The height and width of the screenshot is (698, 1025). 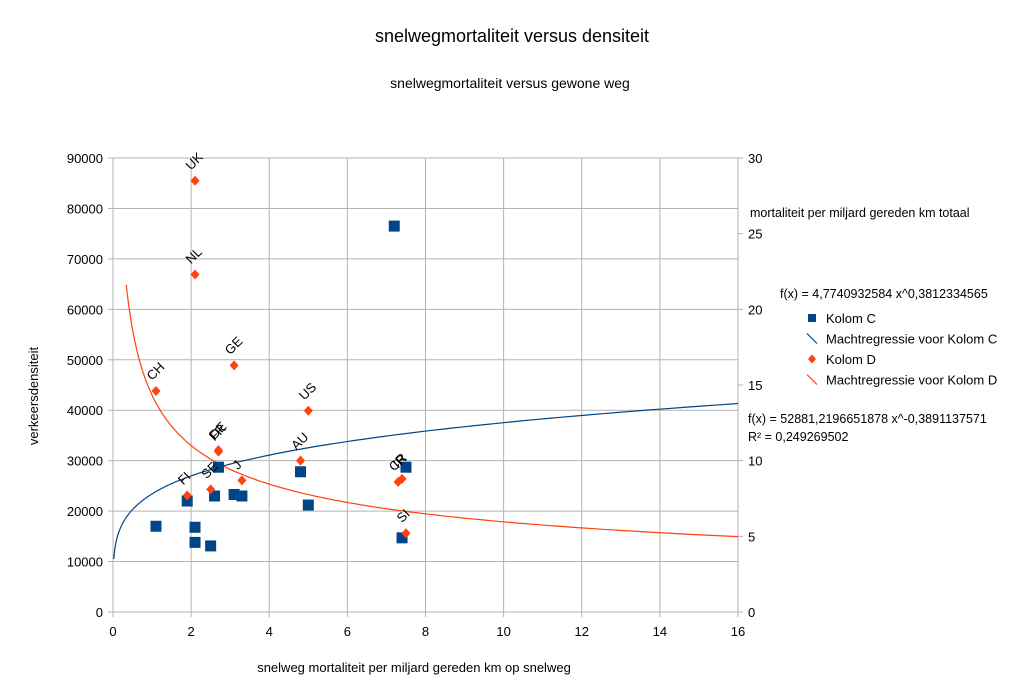 I want to click on legend-diamond-icon, so click(x=812, y=359).